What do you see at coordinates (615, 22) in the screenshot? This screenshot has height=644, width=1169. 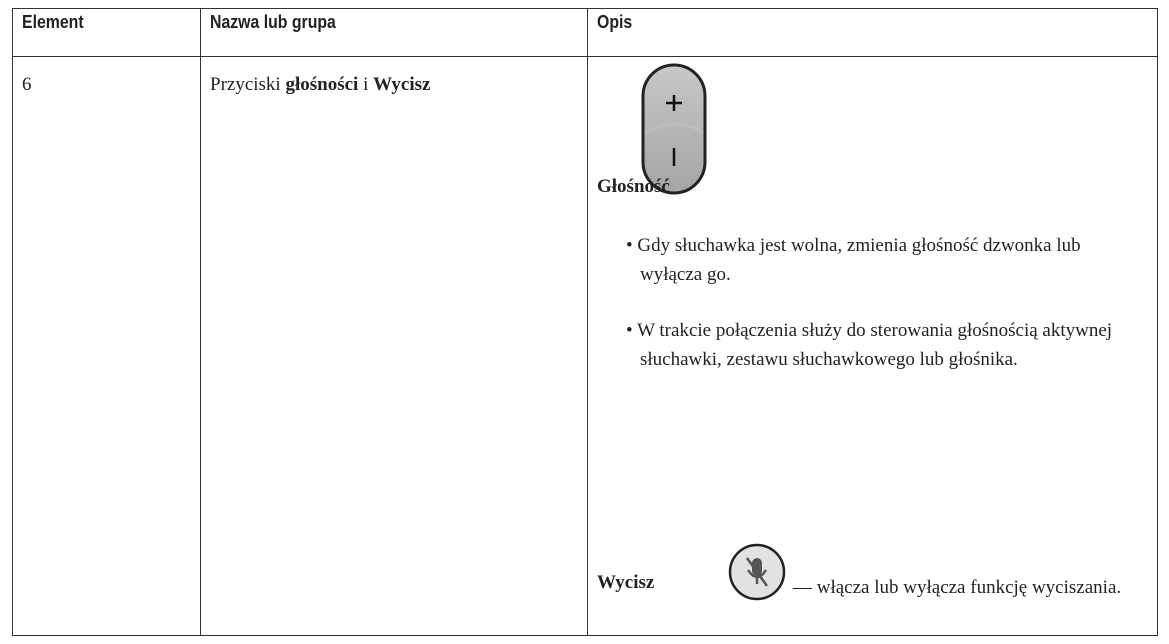 I see `header-cell: Opis` at bounding box center [615, 22].